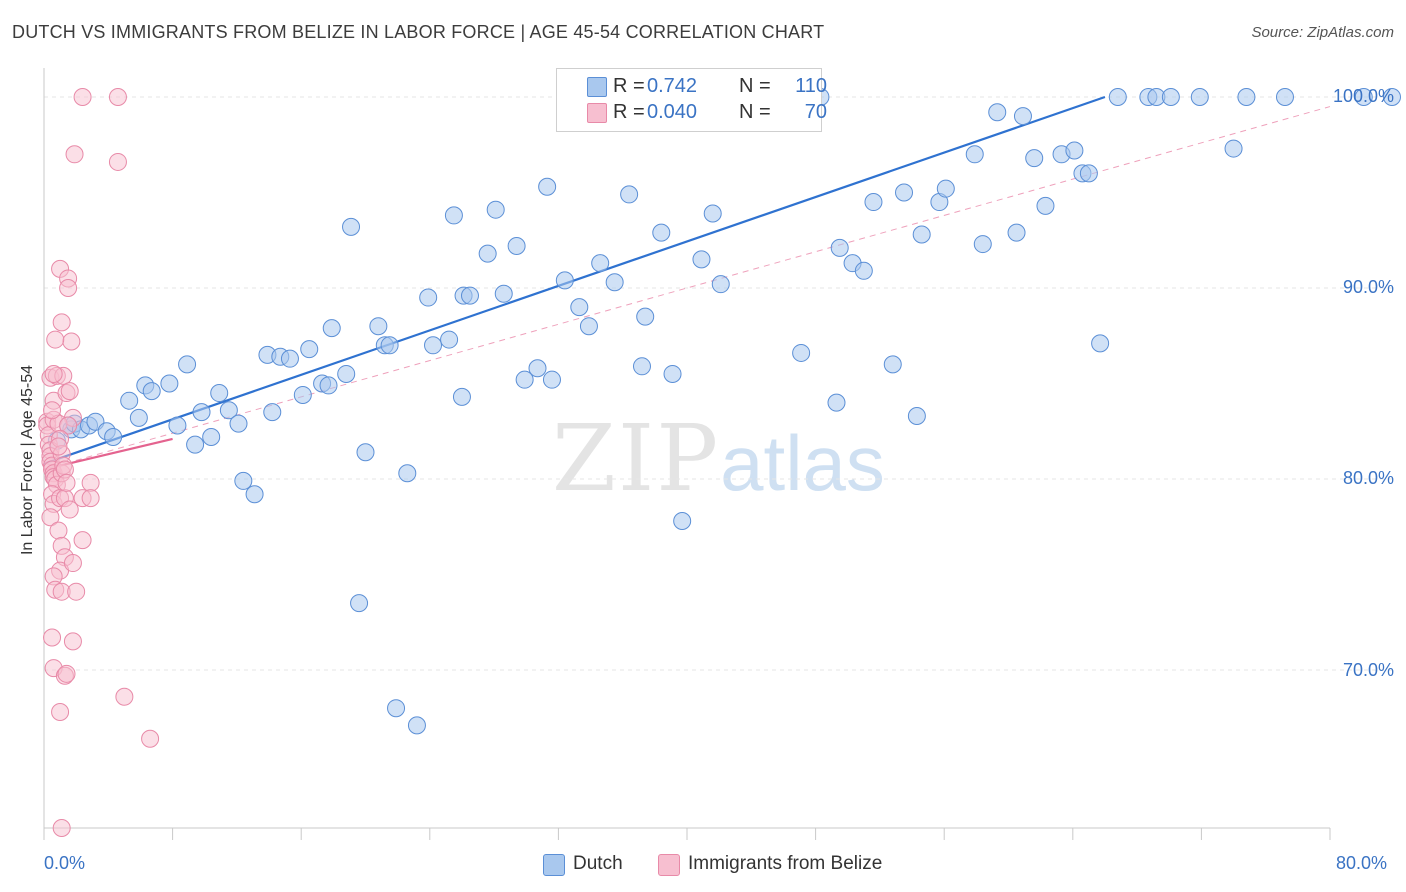 This screenshot has width=1406, height=892. I want to click on dutch-n-label: N =, so click(755, 86).